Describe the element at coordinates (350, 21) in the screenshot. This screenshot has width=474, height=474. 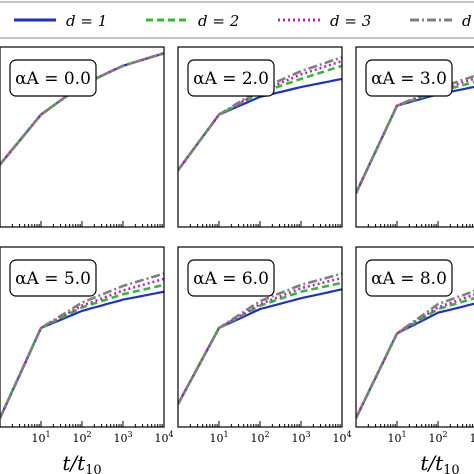
I see `legend-label-3: d = 3` at that location.